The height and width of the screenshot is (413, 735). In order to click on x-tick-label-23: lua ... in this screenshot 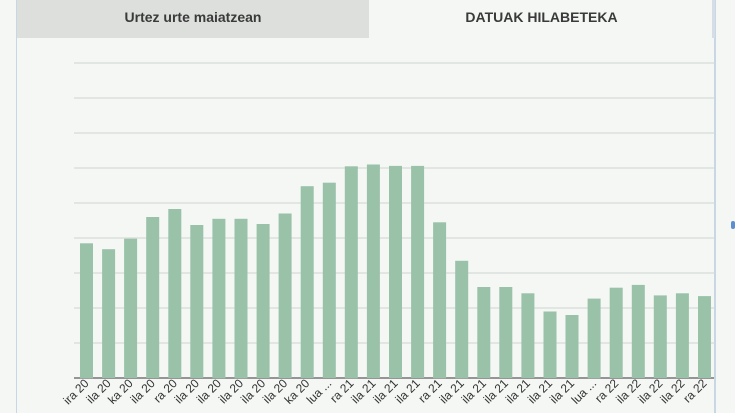, I will do `click(584, 391)`.